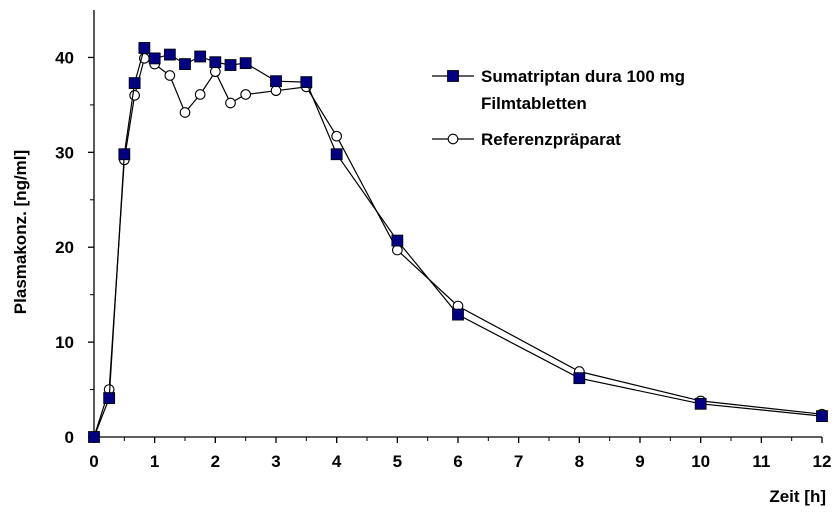  Describe the element at coordinates (64, 57) in the screenshot. I see `y-tick-label: 40` at that location.